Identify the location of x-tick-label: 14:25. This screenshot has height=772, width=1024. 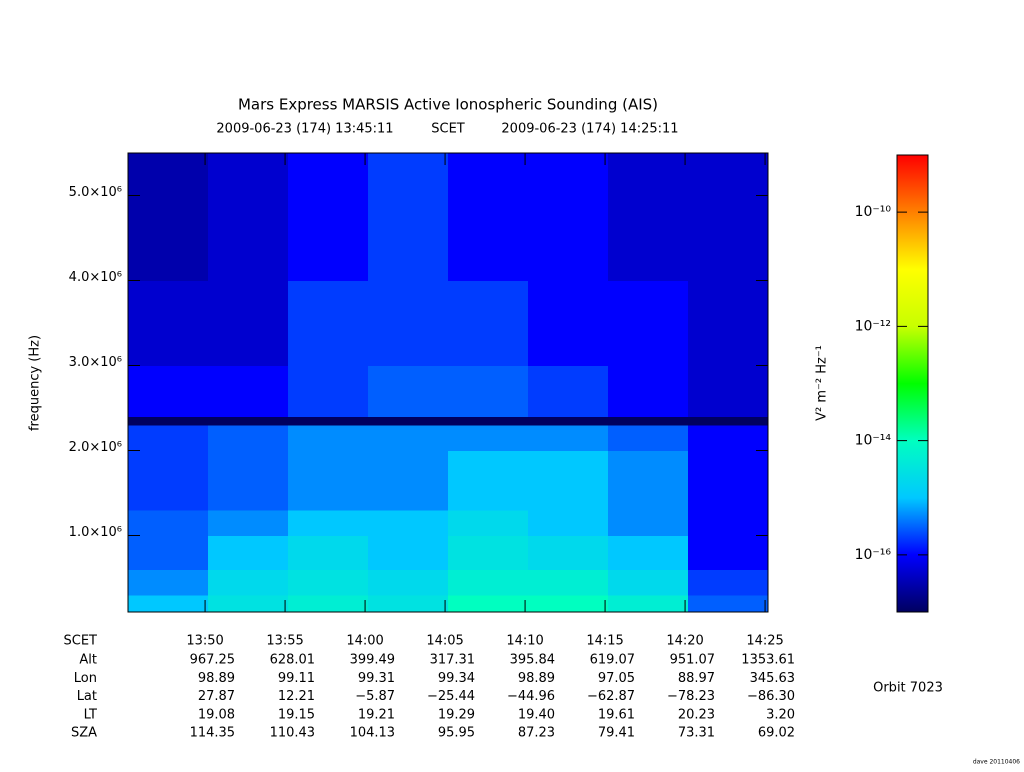
(764, 641).